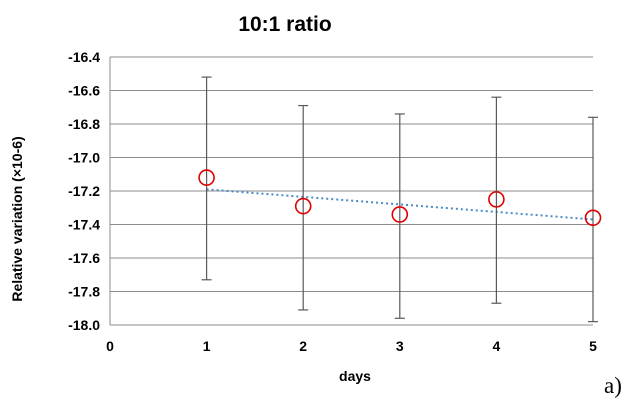 The height and width of the screenshot is (403, 634). Describe the element at coordinates (355, 376) in the screenshot. I see `x-axis-label: days` at that location.